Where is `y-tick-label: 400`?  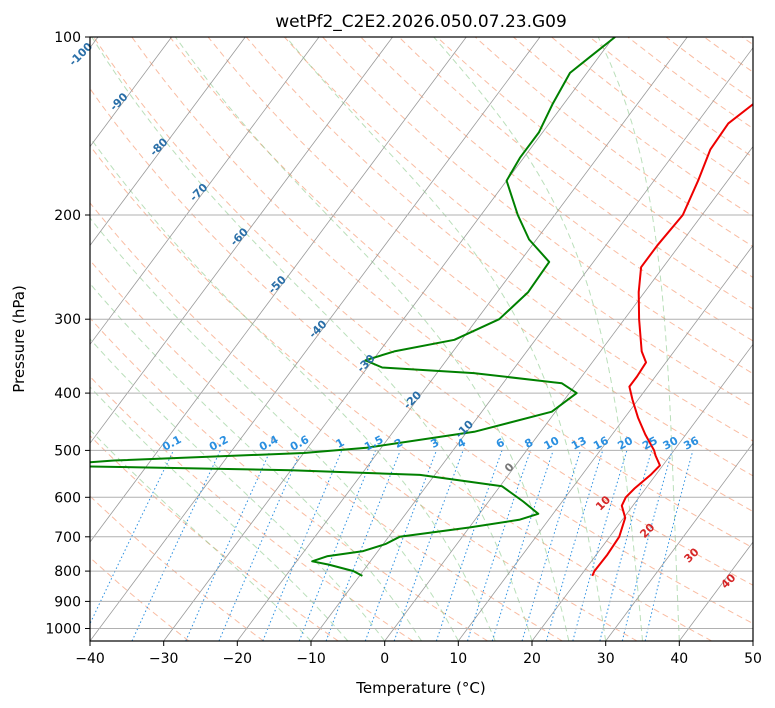
y-tick-label: 400 is located at coordinates (67, 394).